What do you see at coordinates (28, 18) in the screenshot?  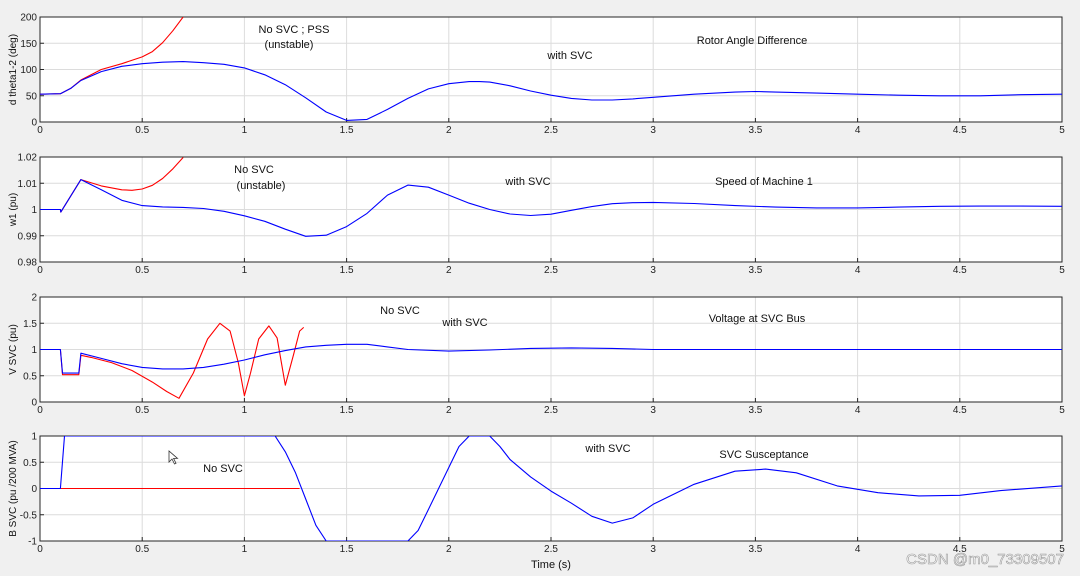 I see `y-tick-label: 200` at bounding box center [28, 18].